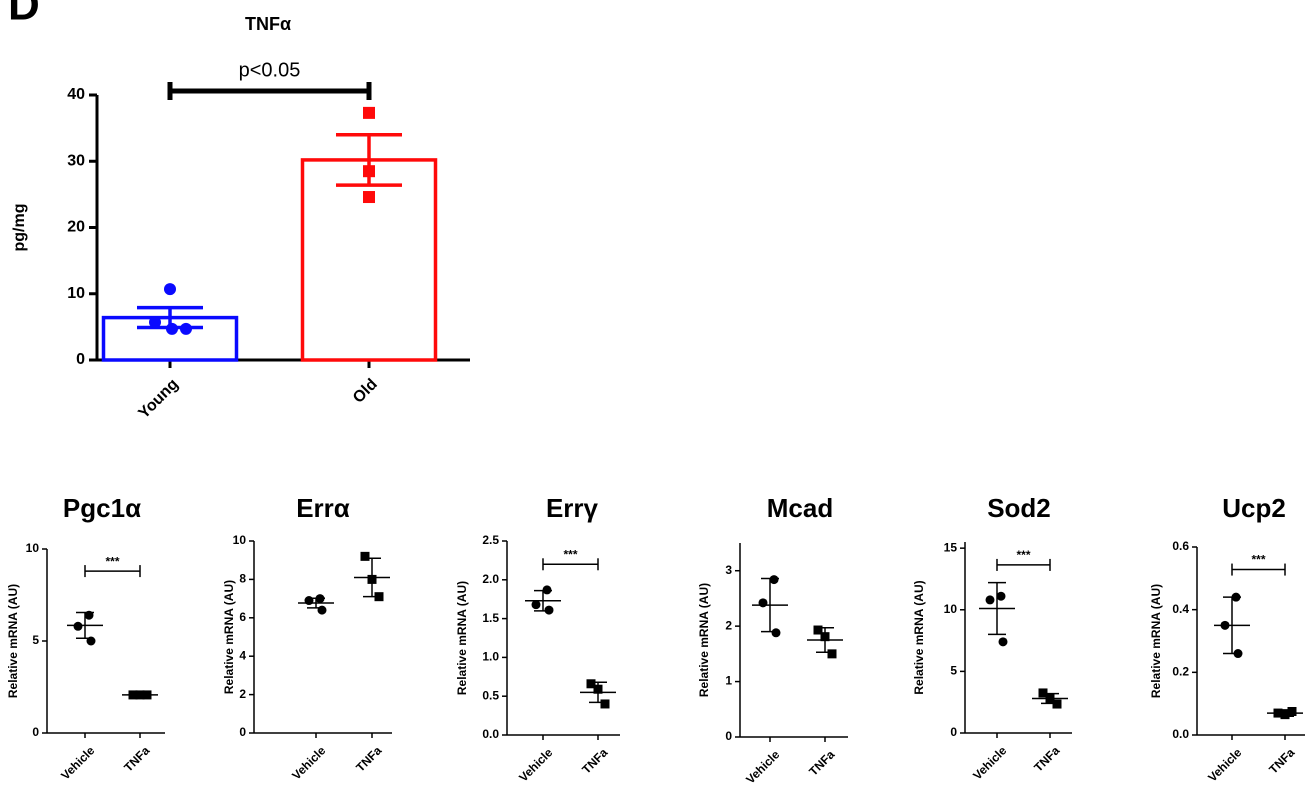  I want to click on bar, so click(369, 260).